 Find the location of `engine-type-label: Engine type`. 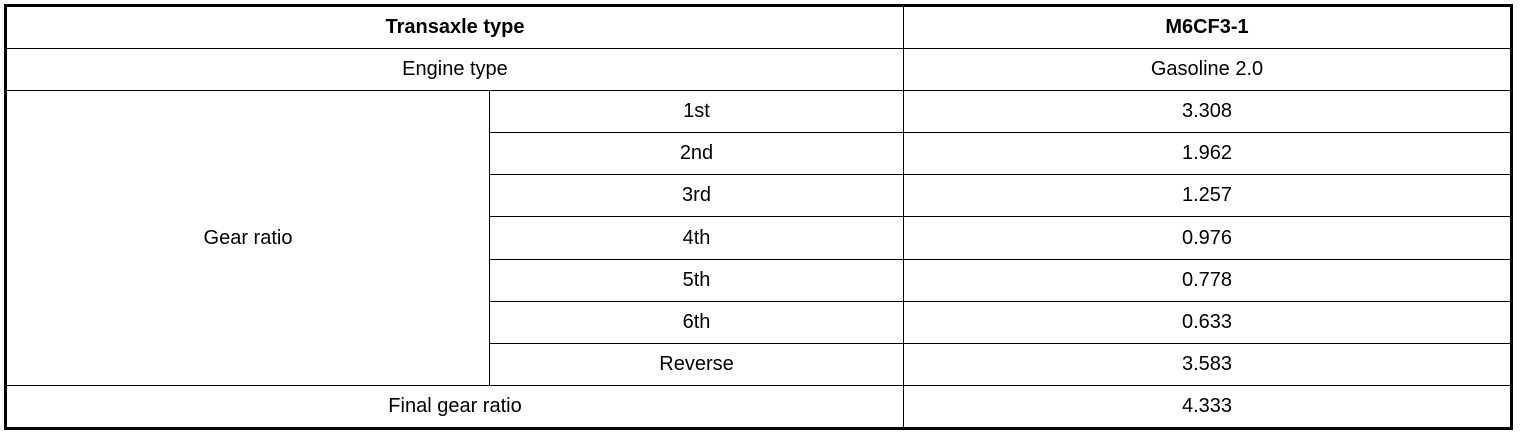

engine-type-label: Engine type is located at coordinates (454, 70).